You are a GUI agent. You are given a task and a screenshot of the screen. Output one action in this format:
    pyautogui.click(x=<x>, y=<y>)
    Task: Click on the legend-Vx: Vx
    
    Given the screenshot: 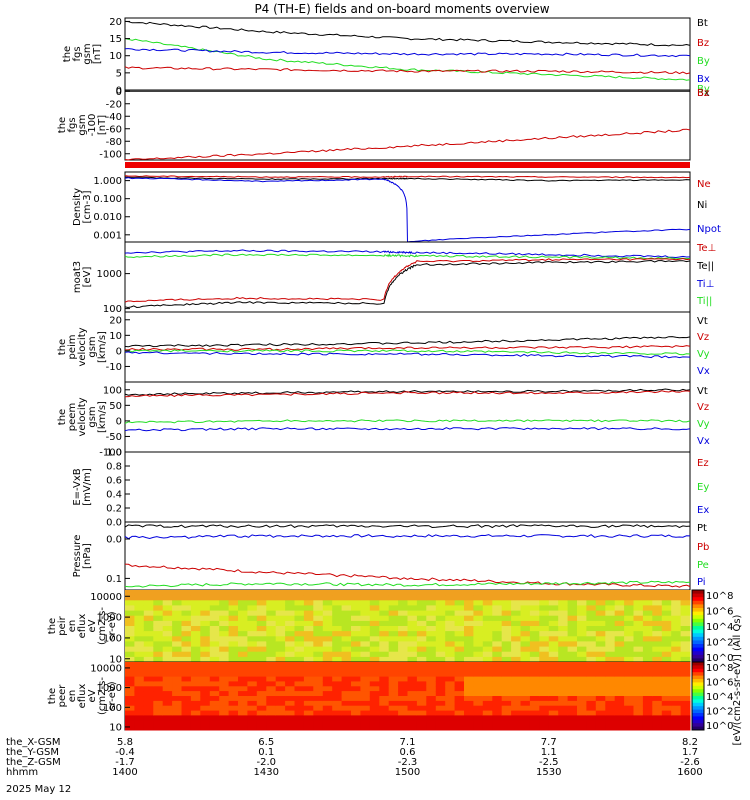 What is the action you would take?
    pyautogui.click(x=703, y=441)
    